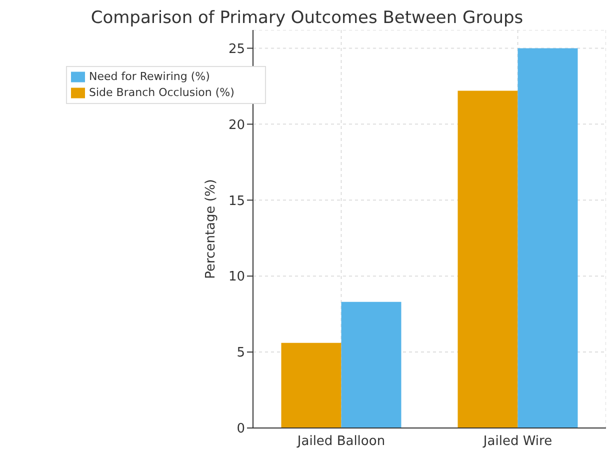 This screenshot has height=457, width=614. What do you see at coordinates (307, 19) in the screenshot?
I see `chart-title: Comparison of Primary Outcomes Between Groups` at bounding box center [307, 19].